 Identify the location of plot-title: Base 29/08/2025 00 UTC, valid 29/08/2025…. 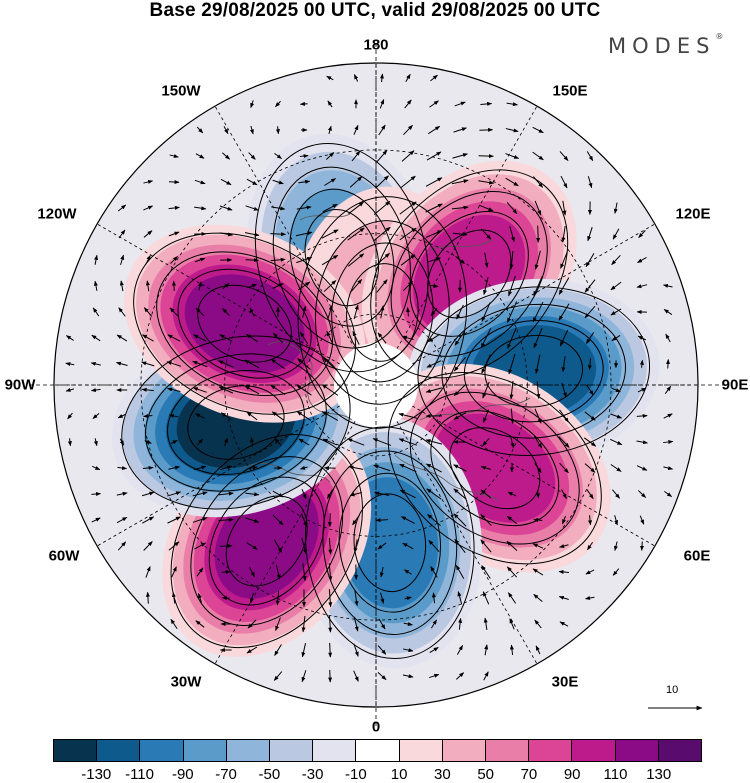
(375, 10).